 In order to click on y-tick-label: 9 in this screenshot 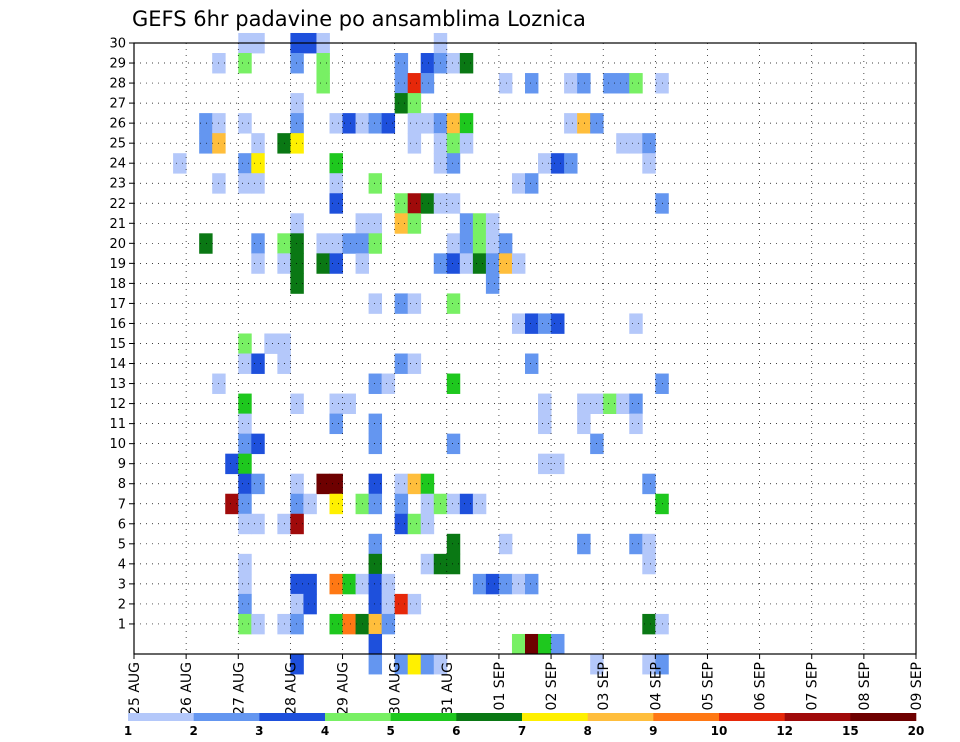, I will do `click(122, 464)`.